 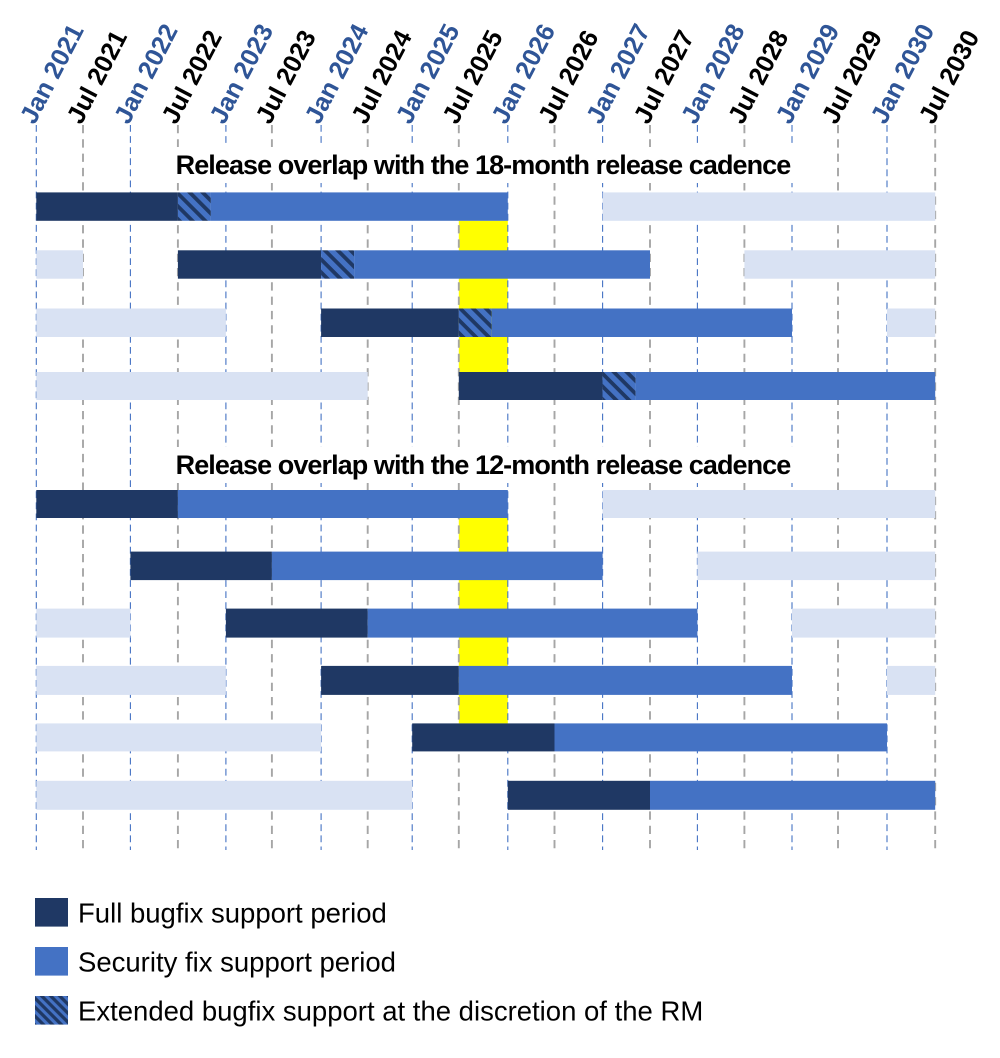 What do you see at coordinates (237, 962) in the screenshot?
I see `svg-text: Security fix support period` at bounding box center [237, 962].